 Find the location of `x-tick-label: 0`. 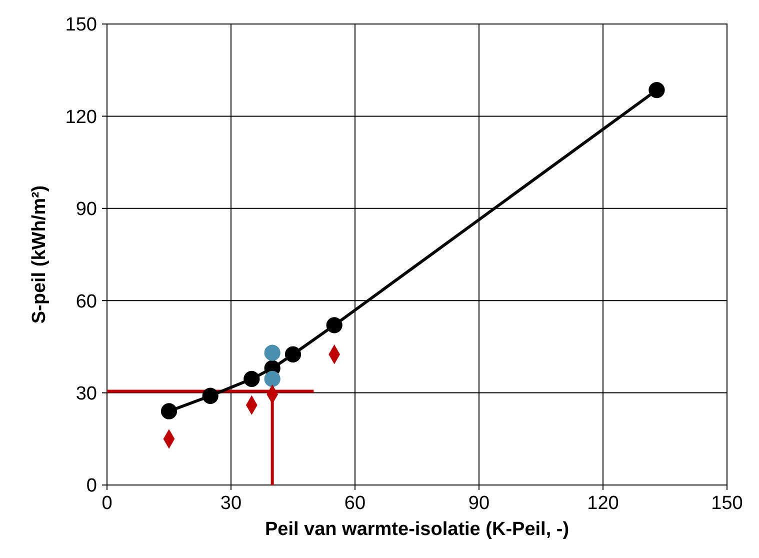

x-tick-label: 0 is located at coordinates (107, 503).